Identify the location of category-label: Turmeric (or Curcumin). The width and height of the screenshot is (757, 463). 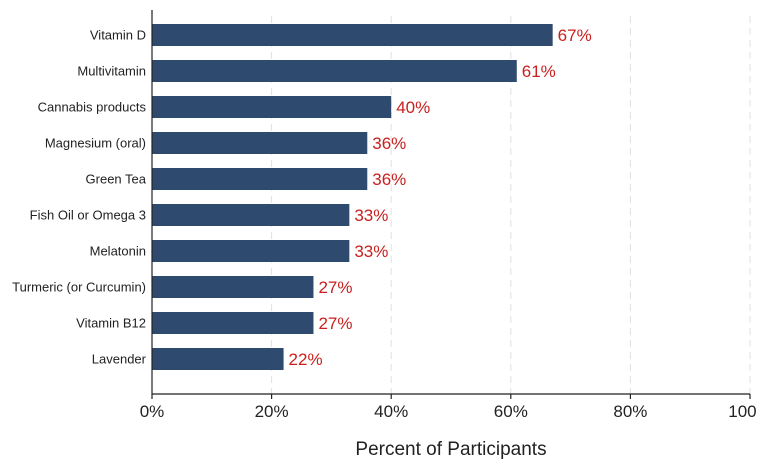
(79, 287).